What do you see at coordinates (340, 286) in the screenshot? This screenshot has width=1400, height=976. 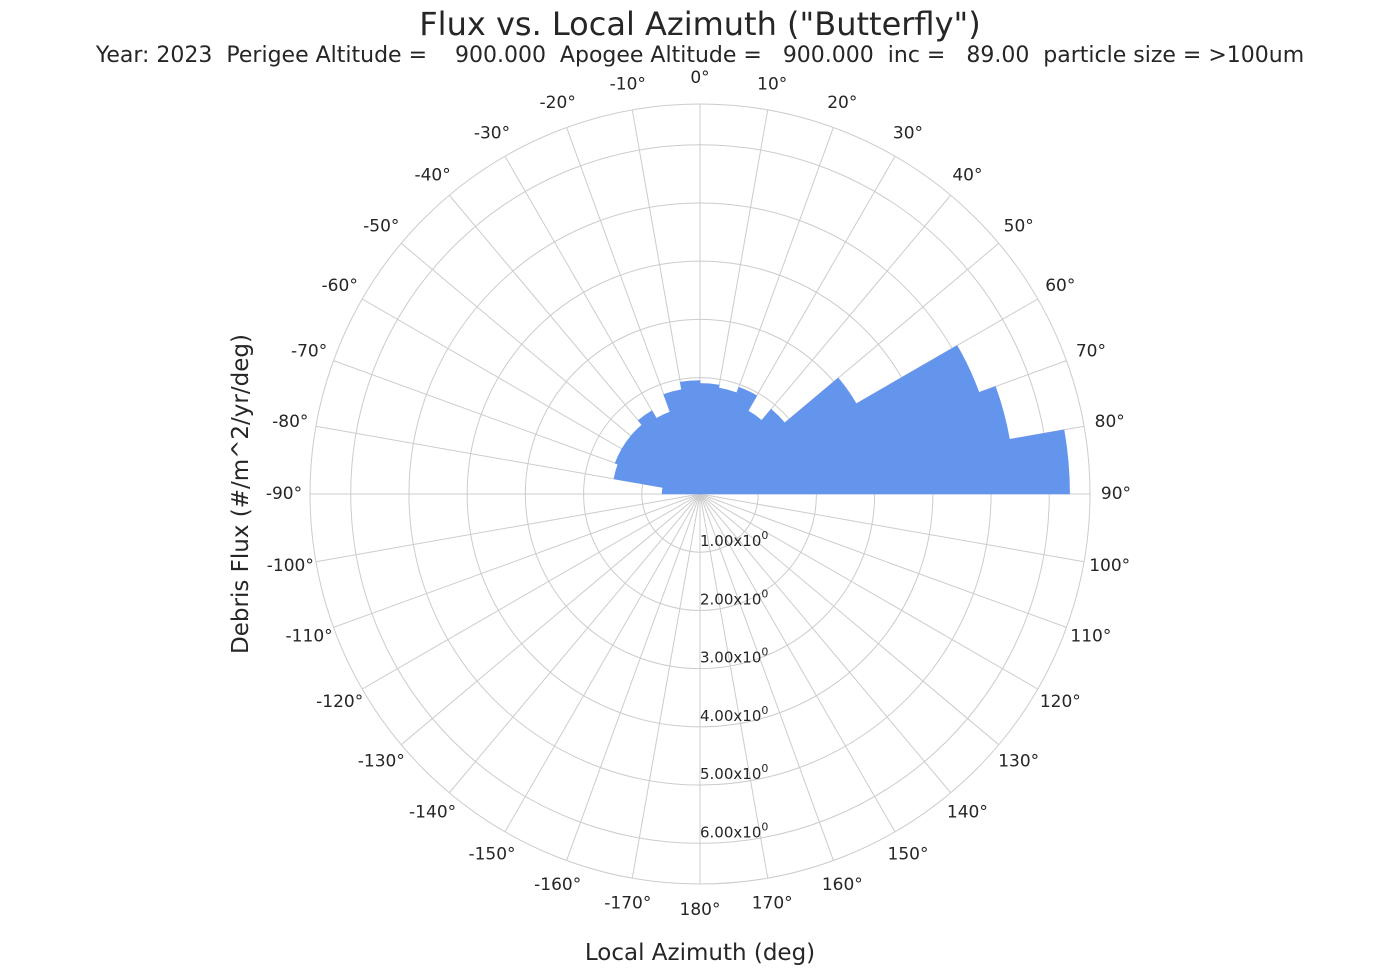 I see `theta-tick-label: -60°` at bounding box center [340, 286].